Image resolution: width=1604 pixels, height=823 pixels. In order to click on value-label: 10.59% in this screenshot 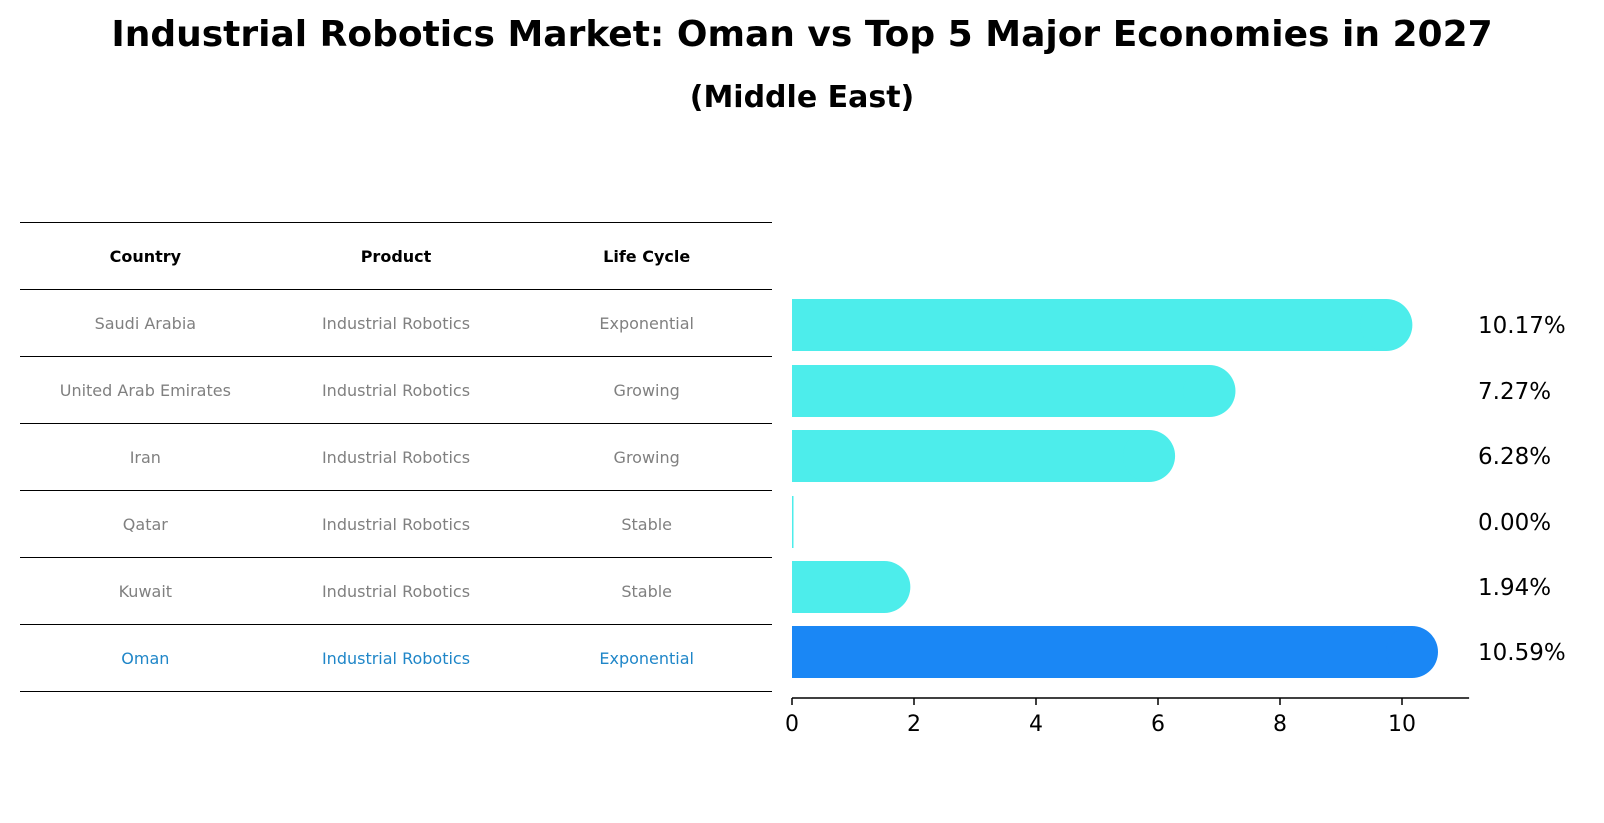, I will do `click(1522, 653)`.